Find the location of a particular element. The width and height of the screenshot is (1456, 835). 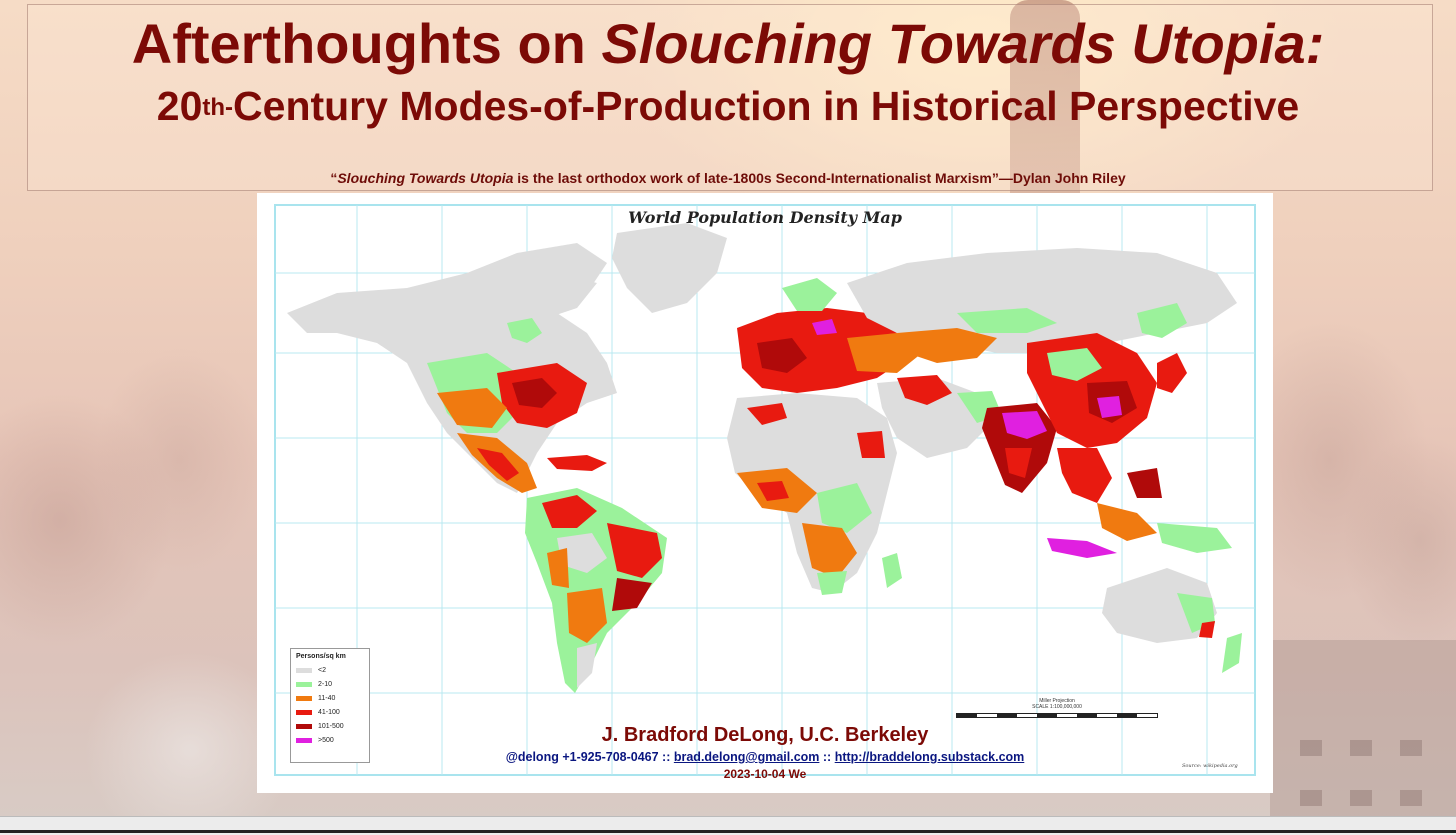

map-title: World Population Density Map is located at coordinates (765, 217).